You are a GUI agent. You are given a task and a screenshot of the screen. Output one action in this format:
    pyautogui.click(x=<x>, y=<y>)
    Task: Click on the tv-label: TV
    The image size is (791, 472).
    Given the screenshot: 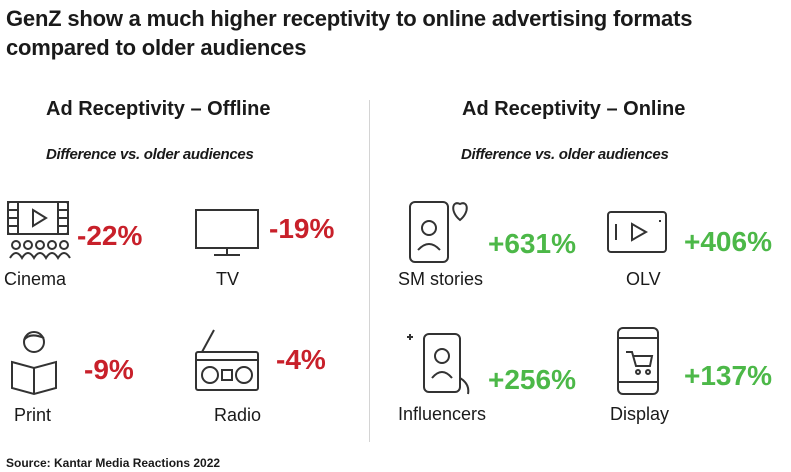 What is the action you would take?
    pyautogui.click(x=228, y=279)
    